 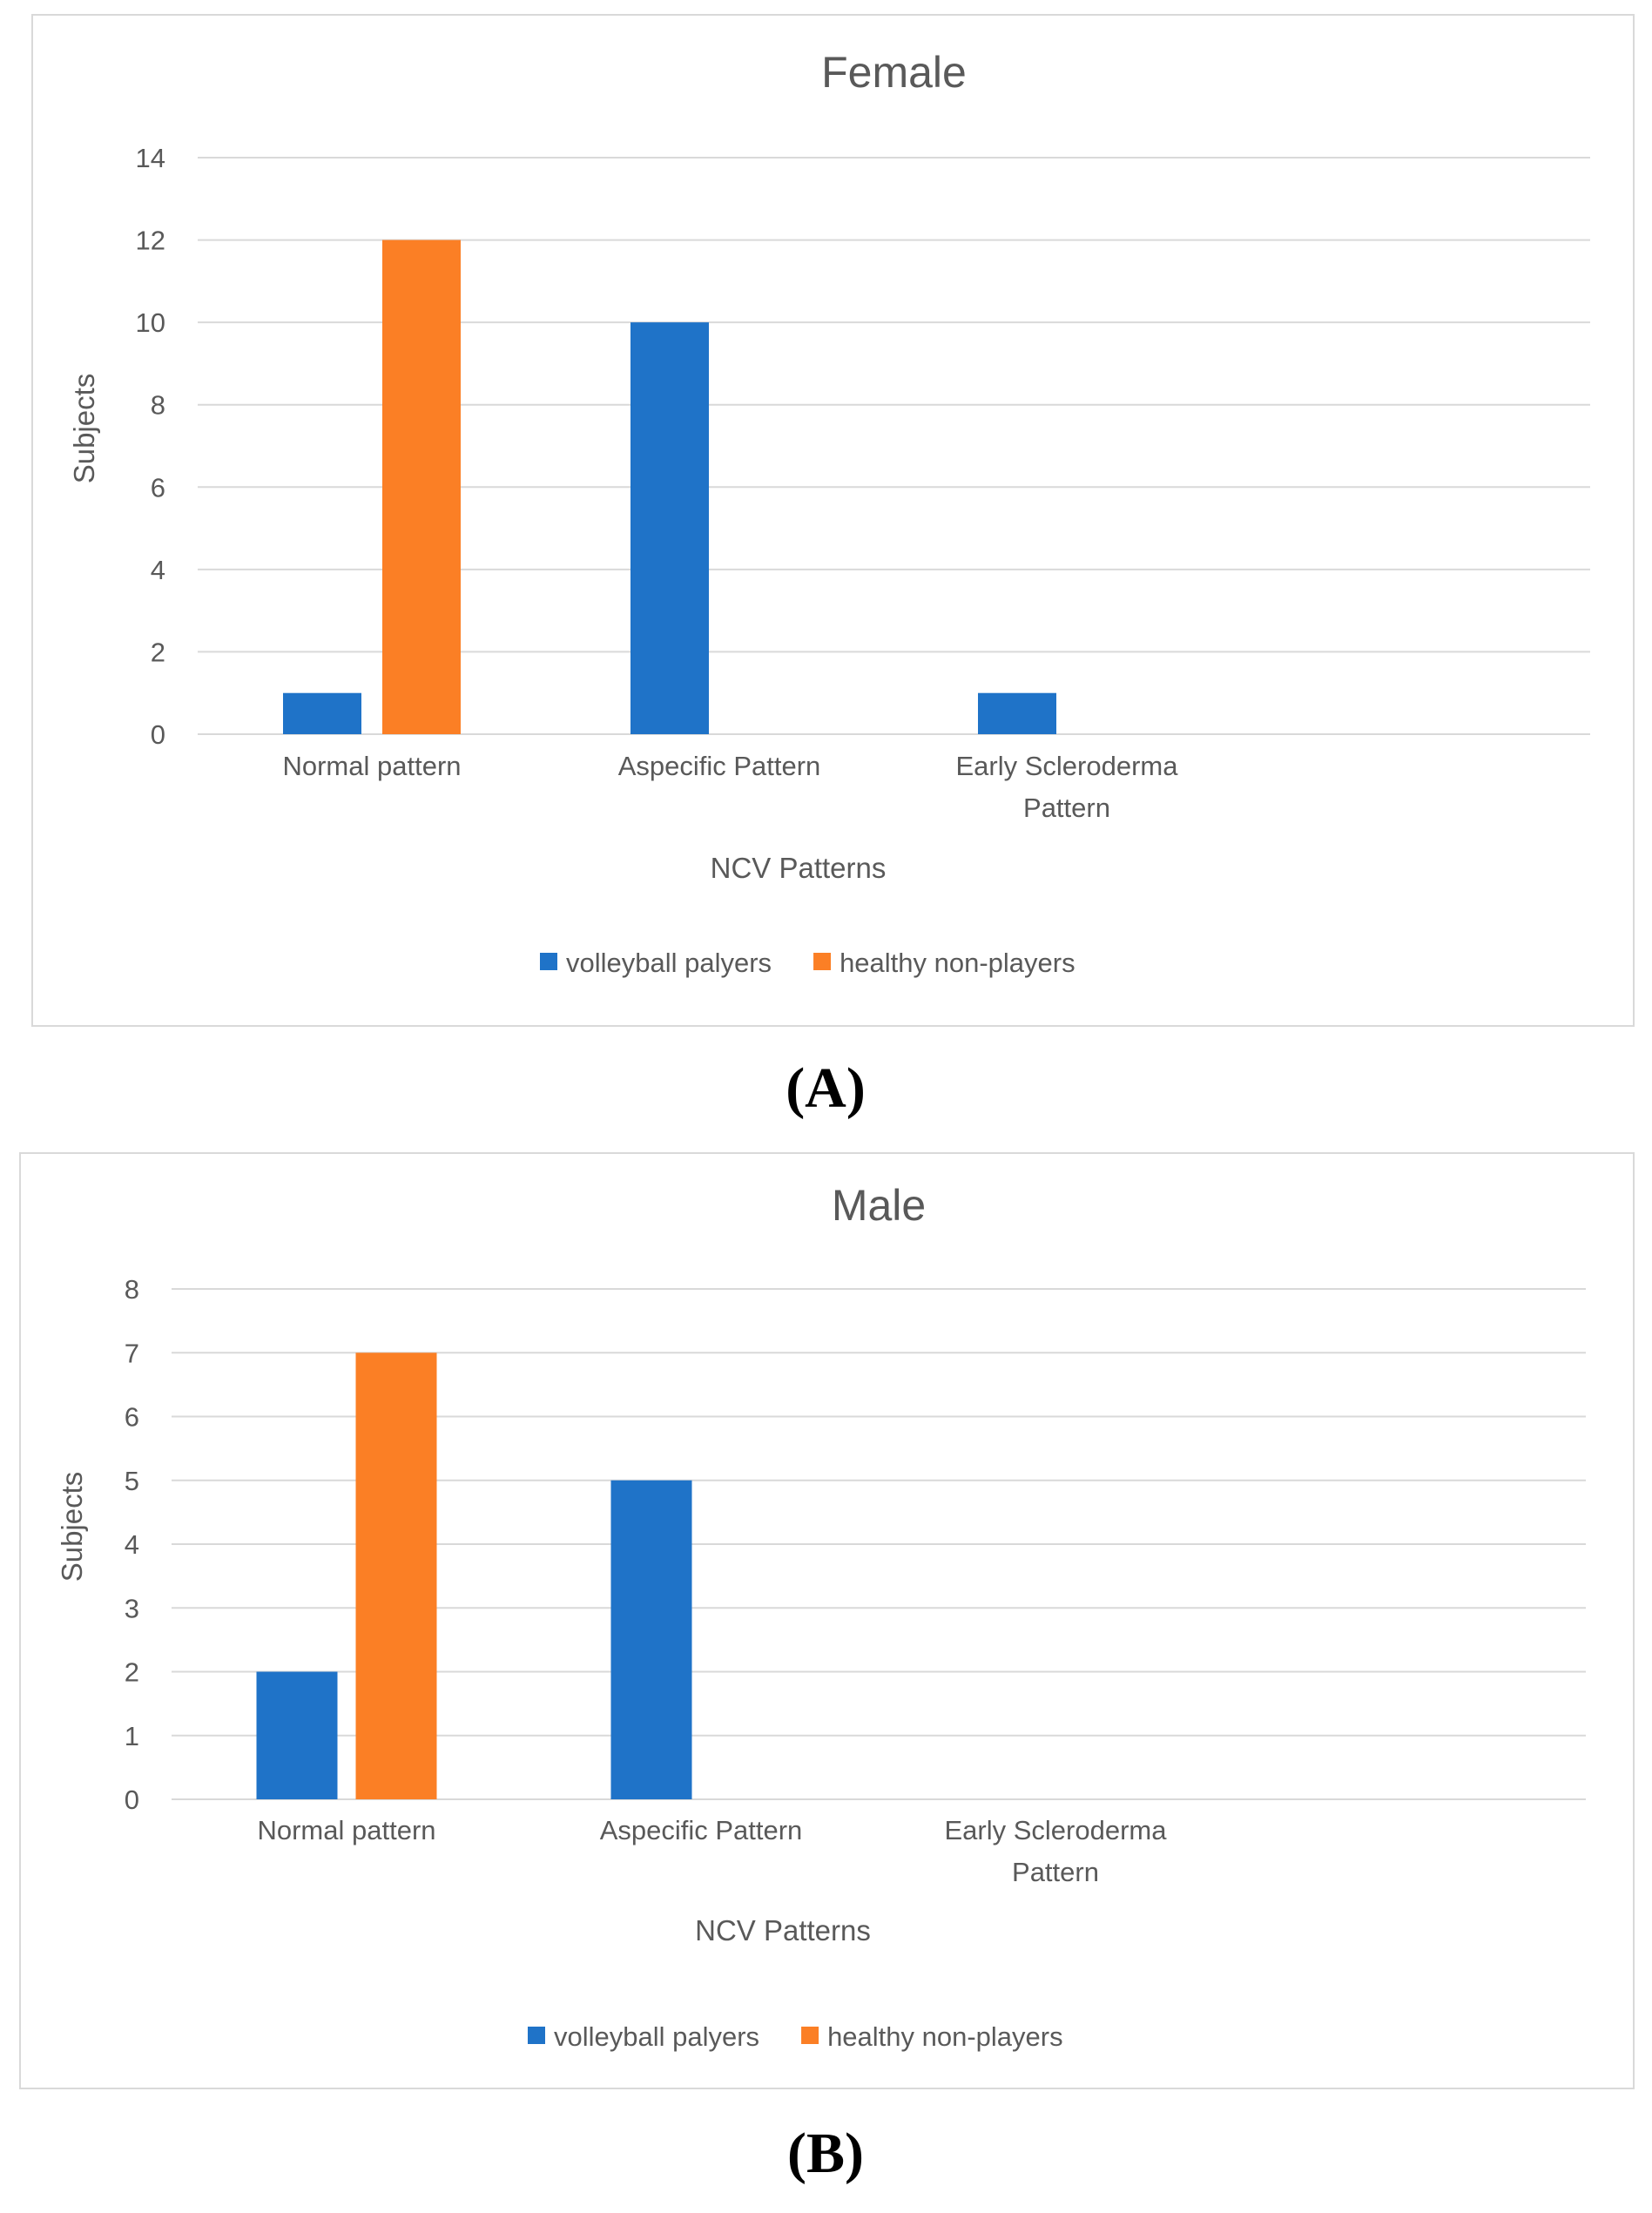 I want to click on male-y-tick-label: 2, so click(x=132, y=1672).